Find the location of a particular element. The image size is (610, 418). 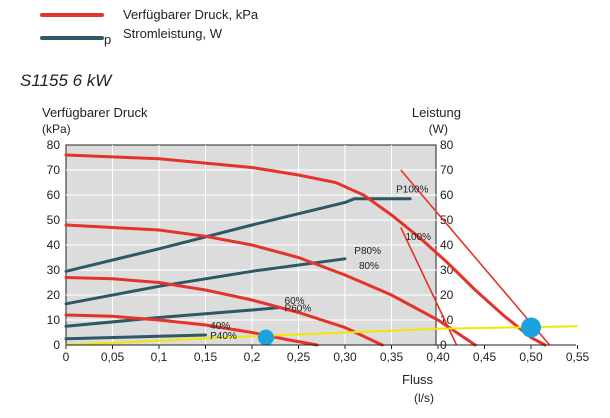

label-pressure-100pct: 100% is located at coordinates (418, 237).